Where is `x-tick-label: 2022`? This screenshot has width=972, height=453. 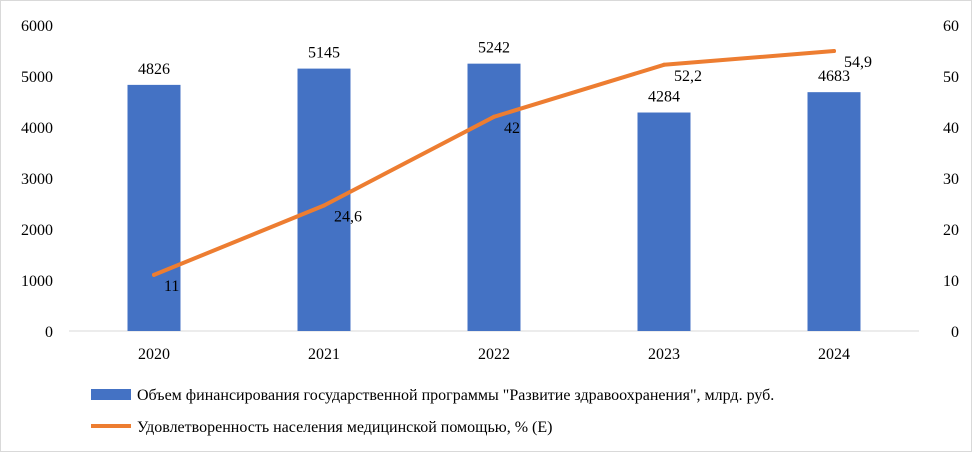
x-tick-label: 2022 is located at coordinates (494, 354).